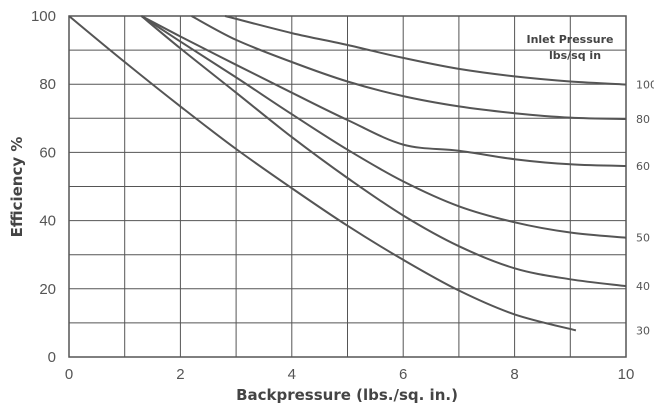 The width and height of the screenshot is (654, 412). Describe the element at coordinates (575, 55) in the screenshot. I see `legend-title-line-2: lbs/sq in` at that location.